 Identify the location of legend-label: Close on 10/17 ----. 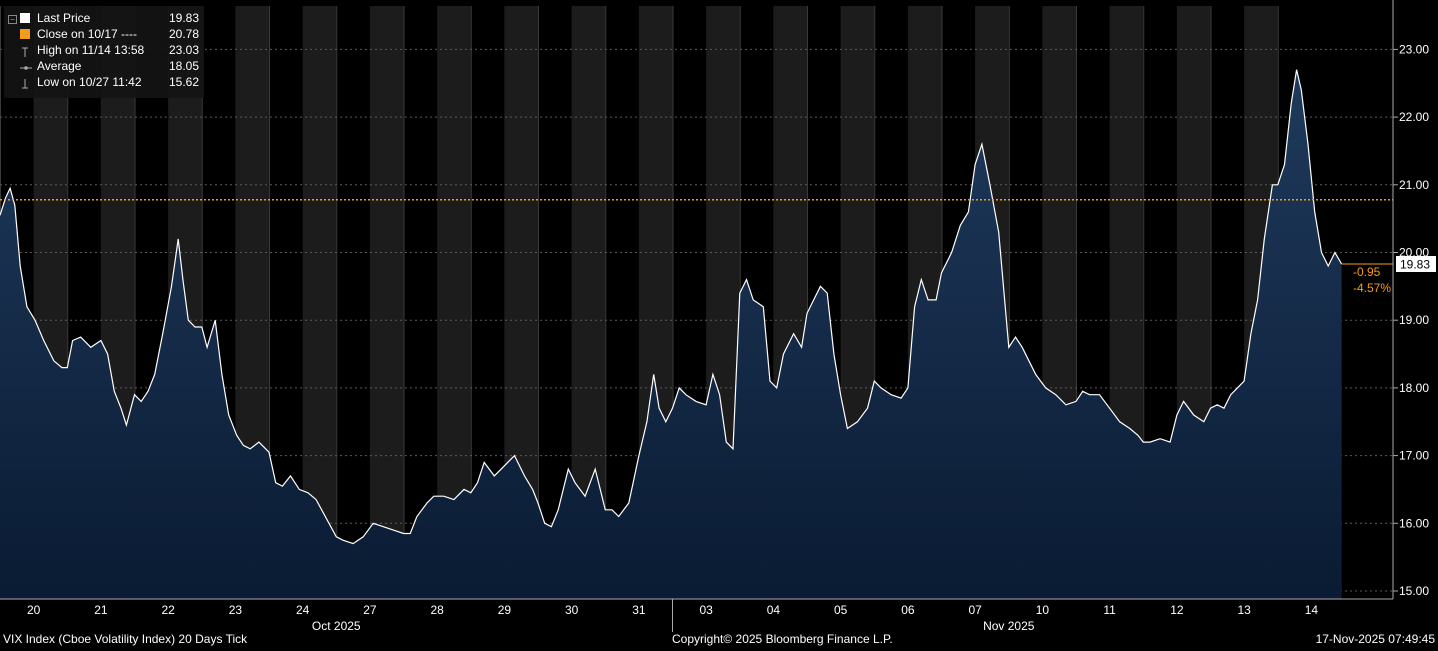
(87, 34).